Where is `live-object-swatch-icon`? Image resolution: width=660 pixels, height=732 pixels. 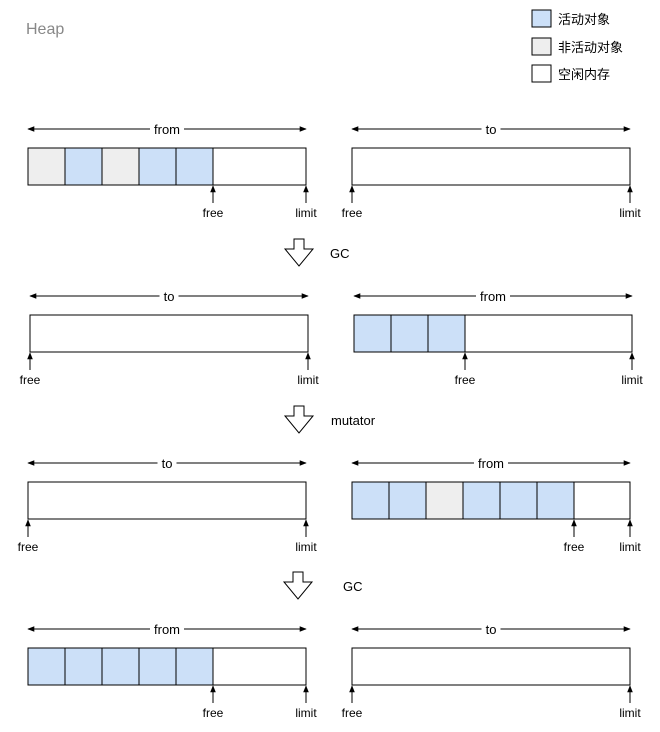 live-object-swatch-icon is located at coordinates (541, 18).